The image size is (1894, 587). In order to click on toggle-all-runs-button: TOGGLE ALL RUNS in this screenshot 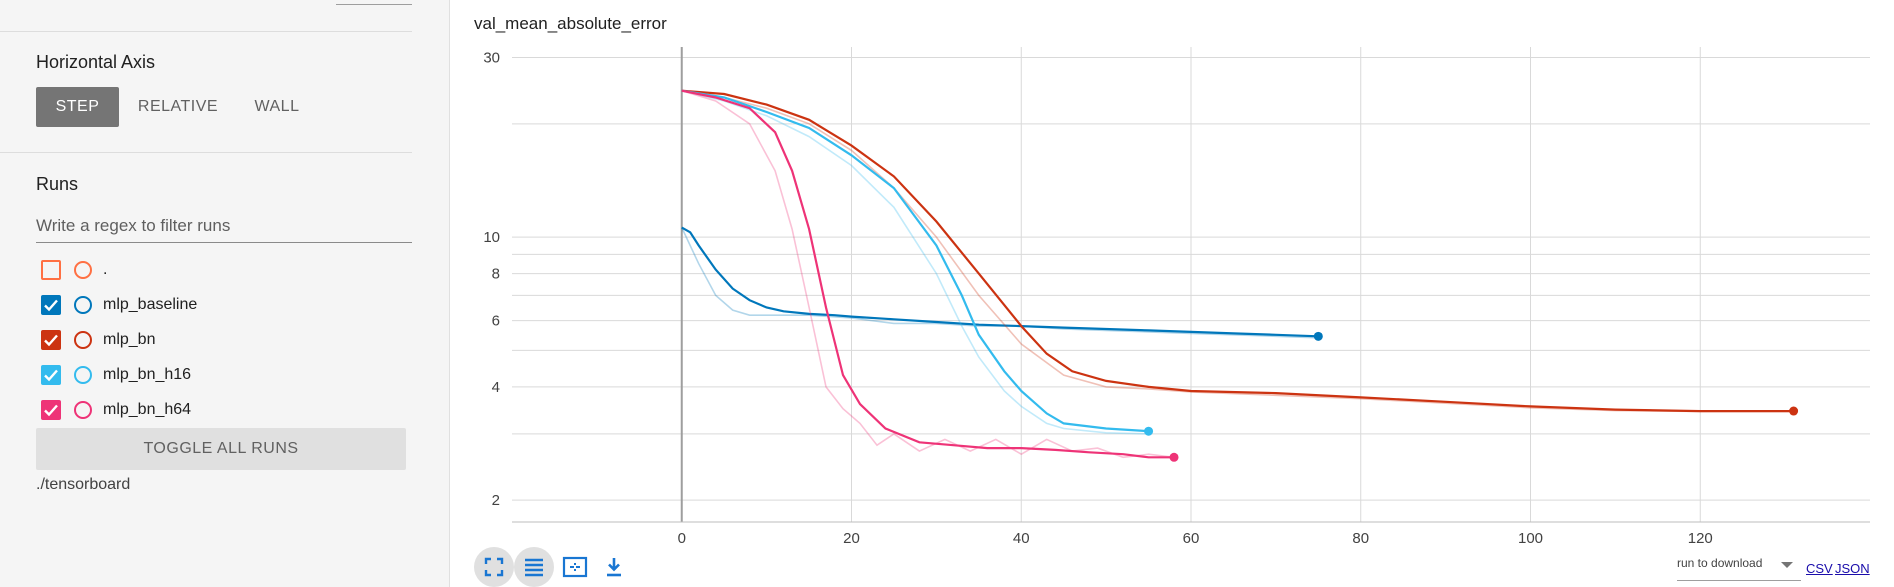, I will do `click(221, 449)`.